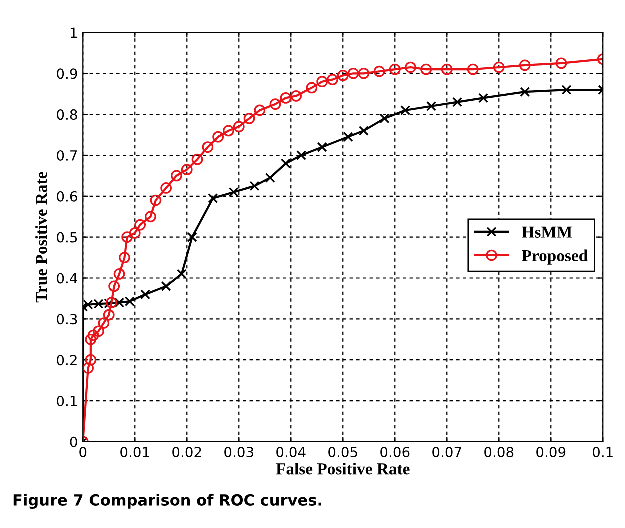 This screenshot has height=528, width=625. What do you see at coordinates (67, 237) in the screenshot?
I see `y-tick-label: 0.5` at bounding box center [67, 237].